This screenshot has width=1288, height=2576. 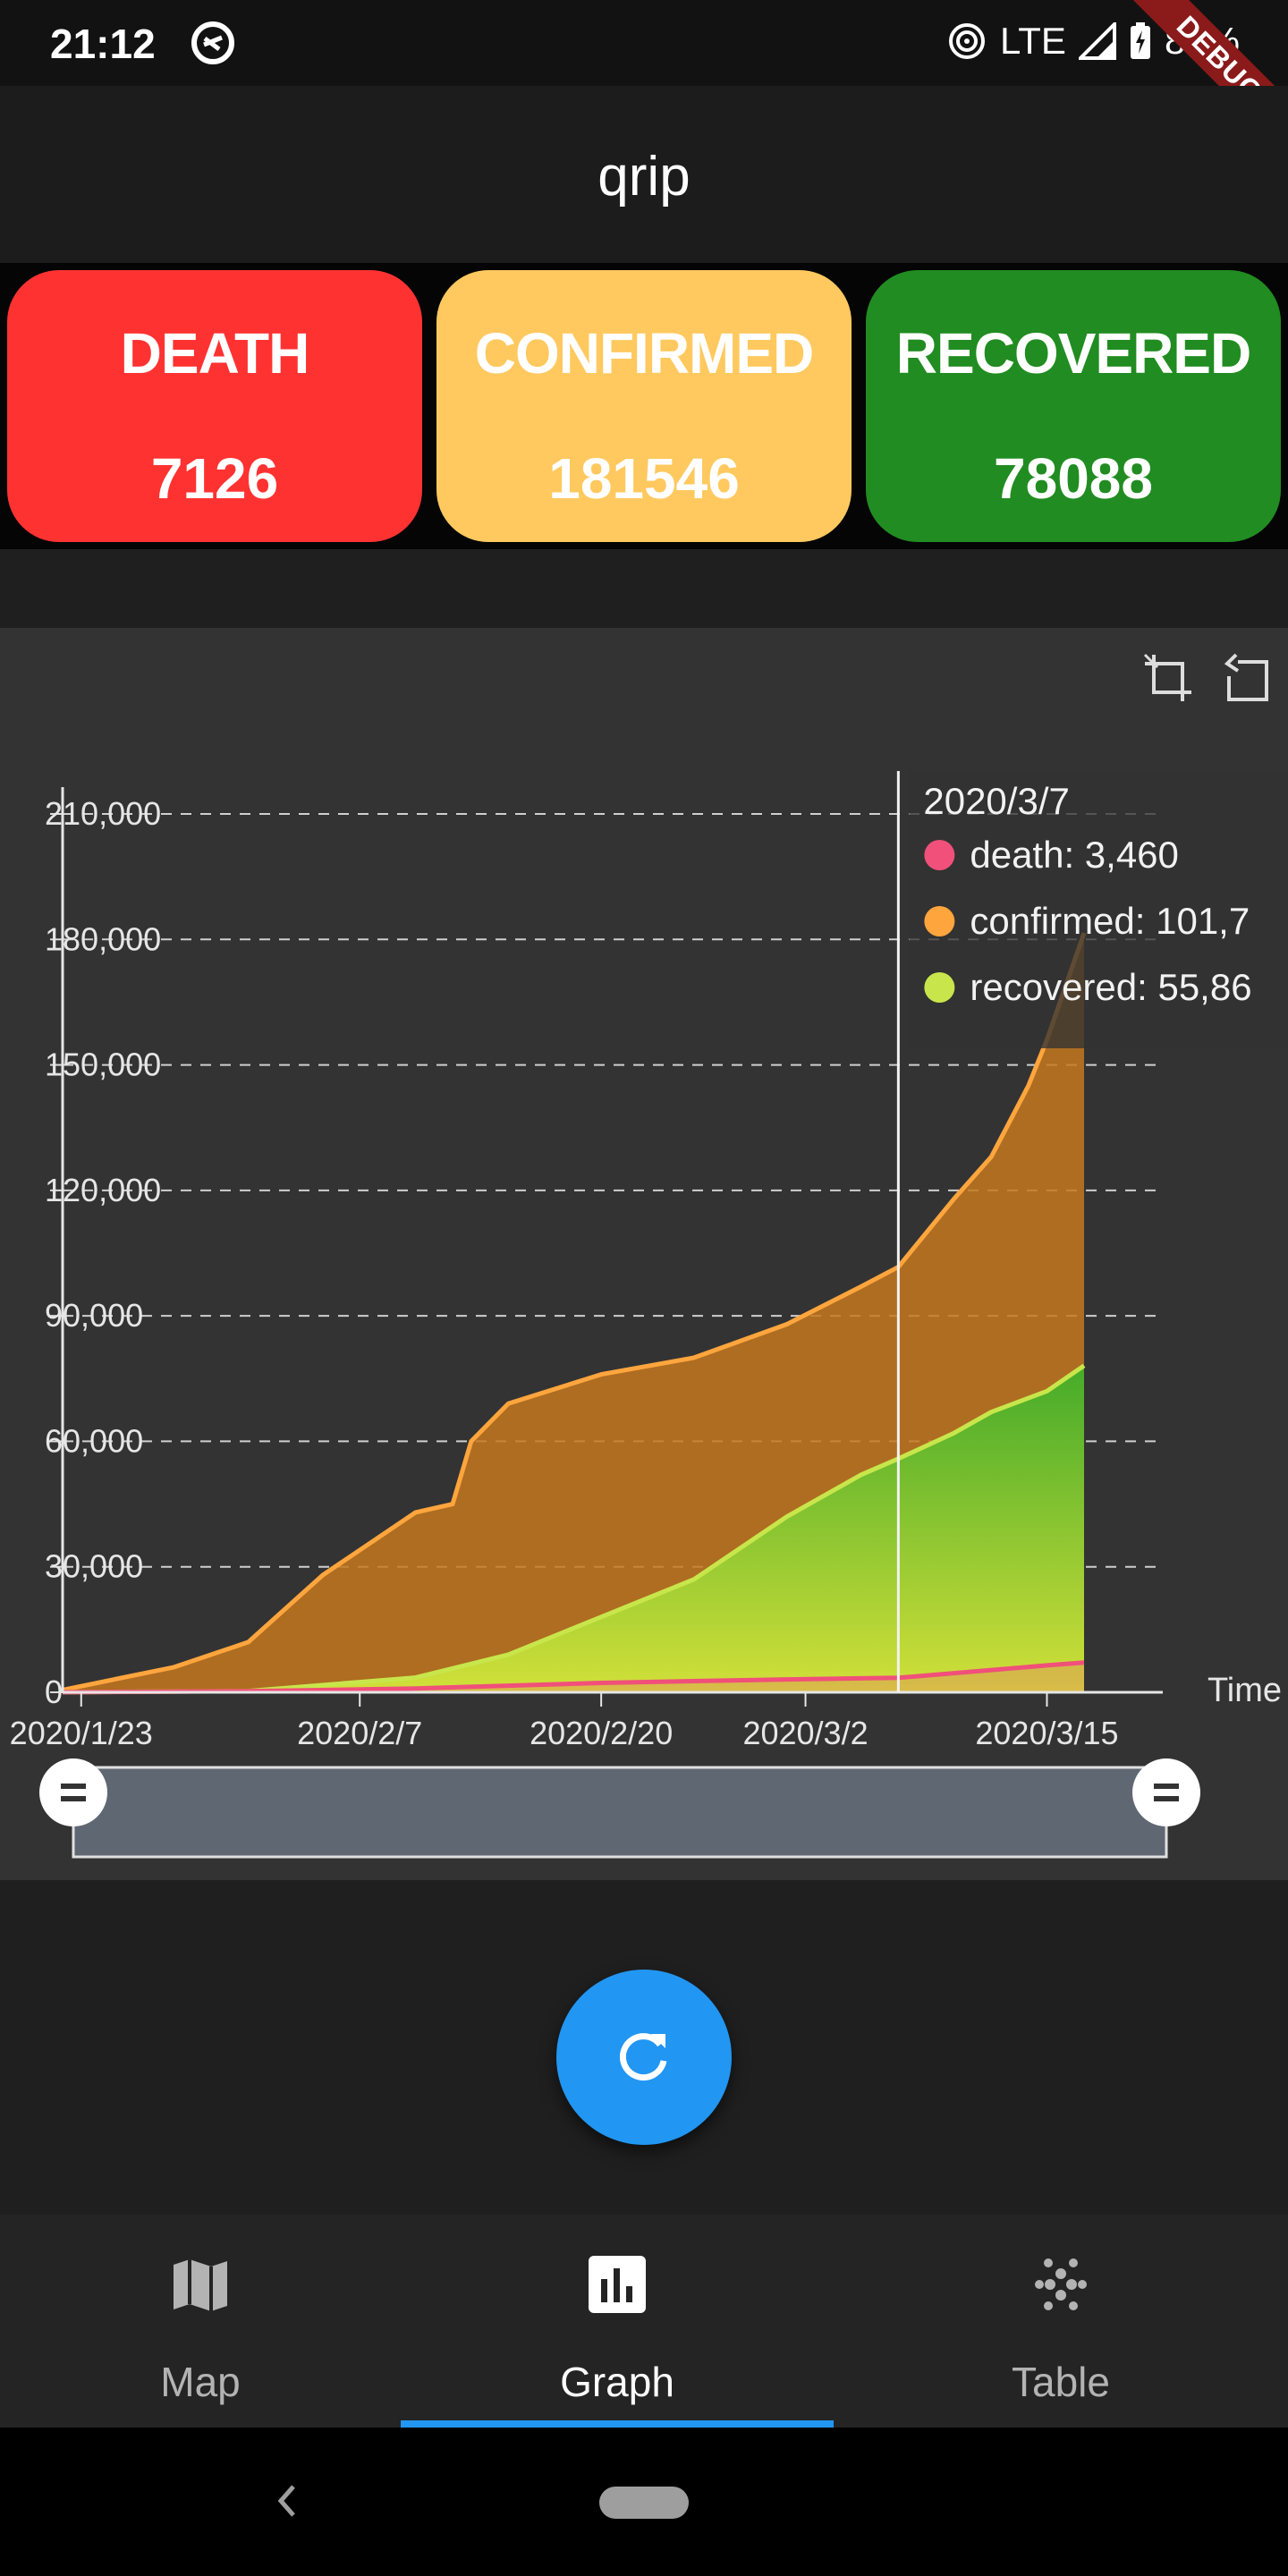 I want to click on bottom-navigation: Map Graph Table, so click(x=644, y=2321).